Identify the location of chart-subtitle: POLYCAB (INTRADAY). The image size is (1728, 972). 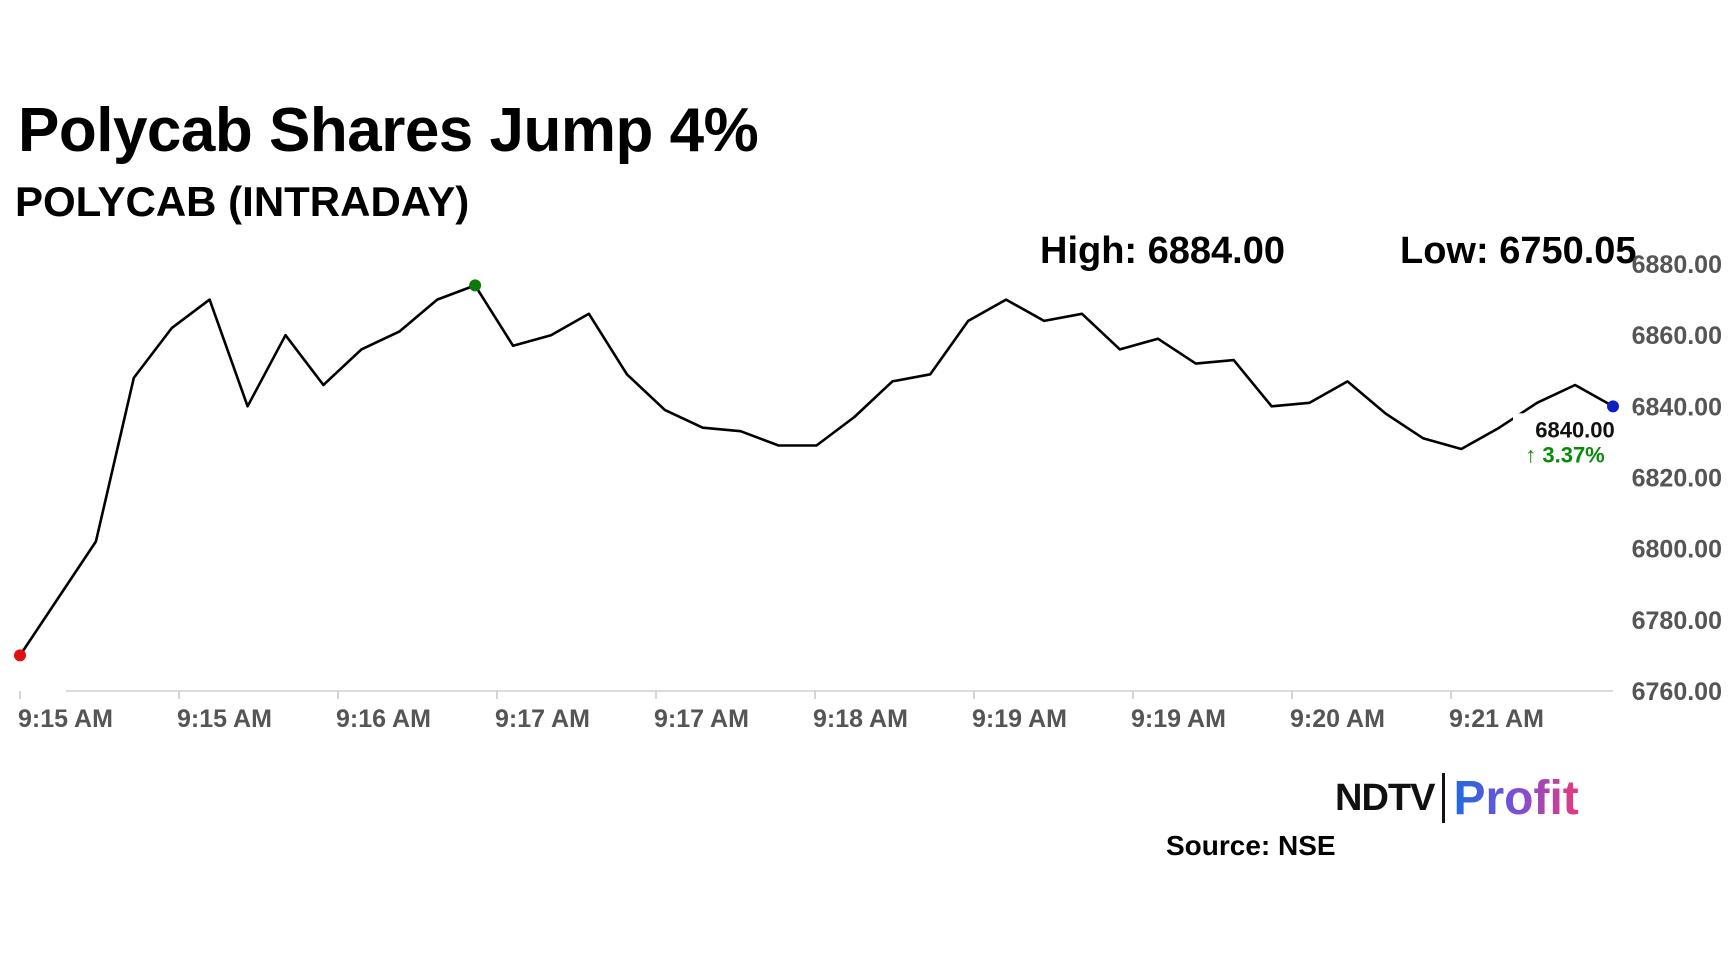
(242, 201).